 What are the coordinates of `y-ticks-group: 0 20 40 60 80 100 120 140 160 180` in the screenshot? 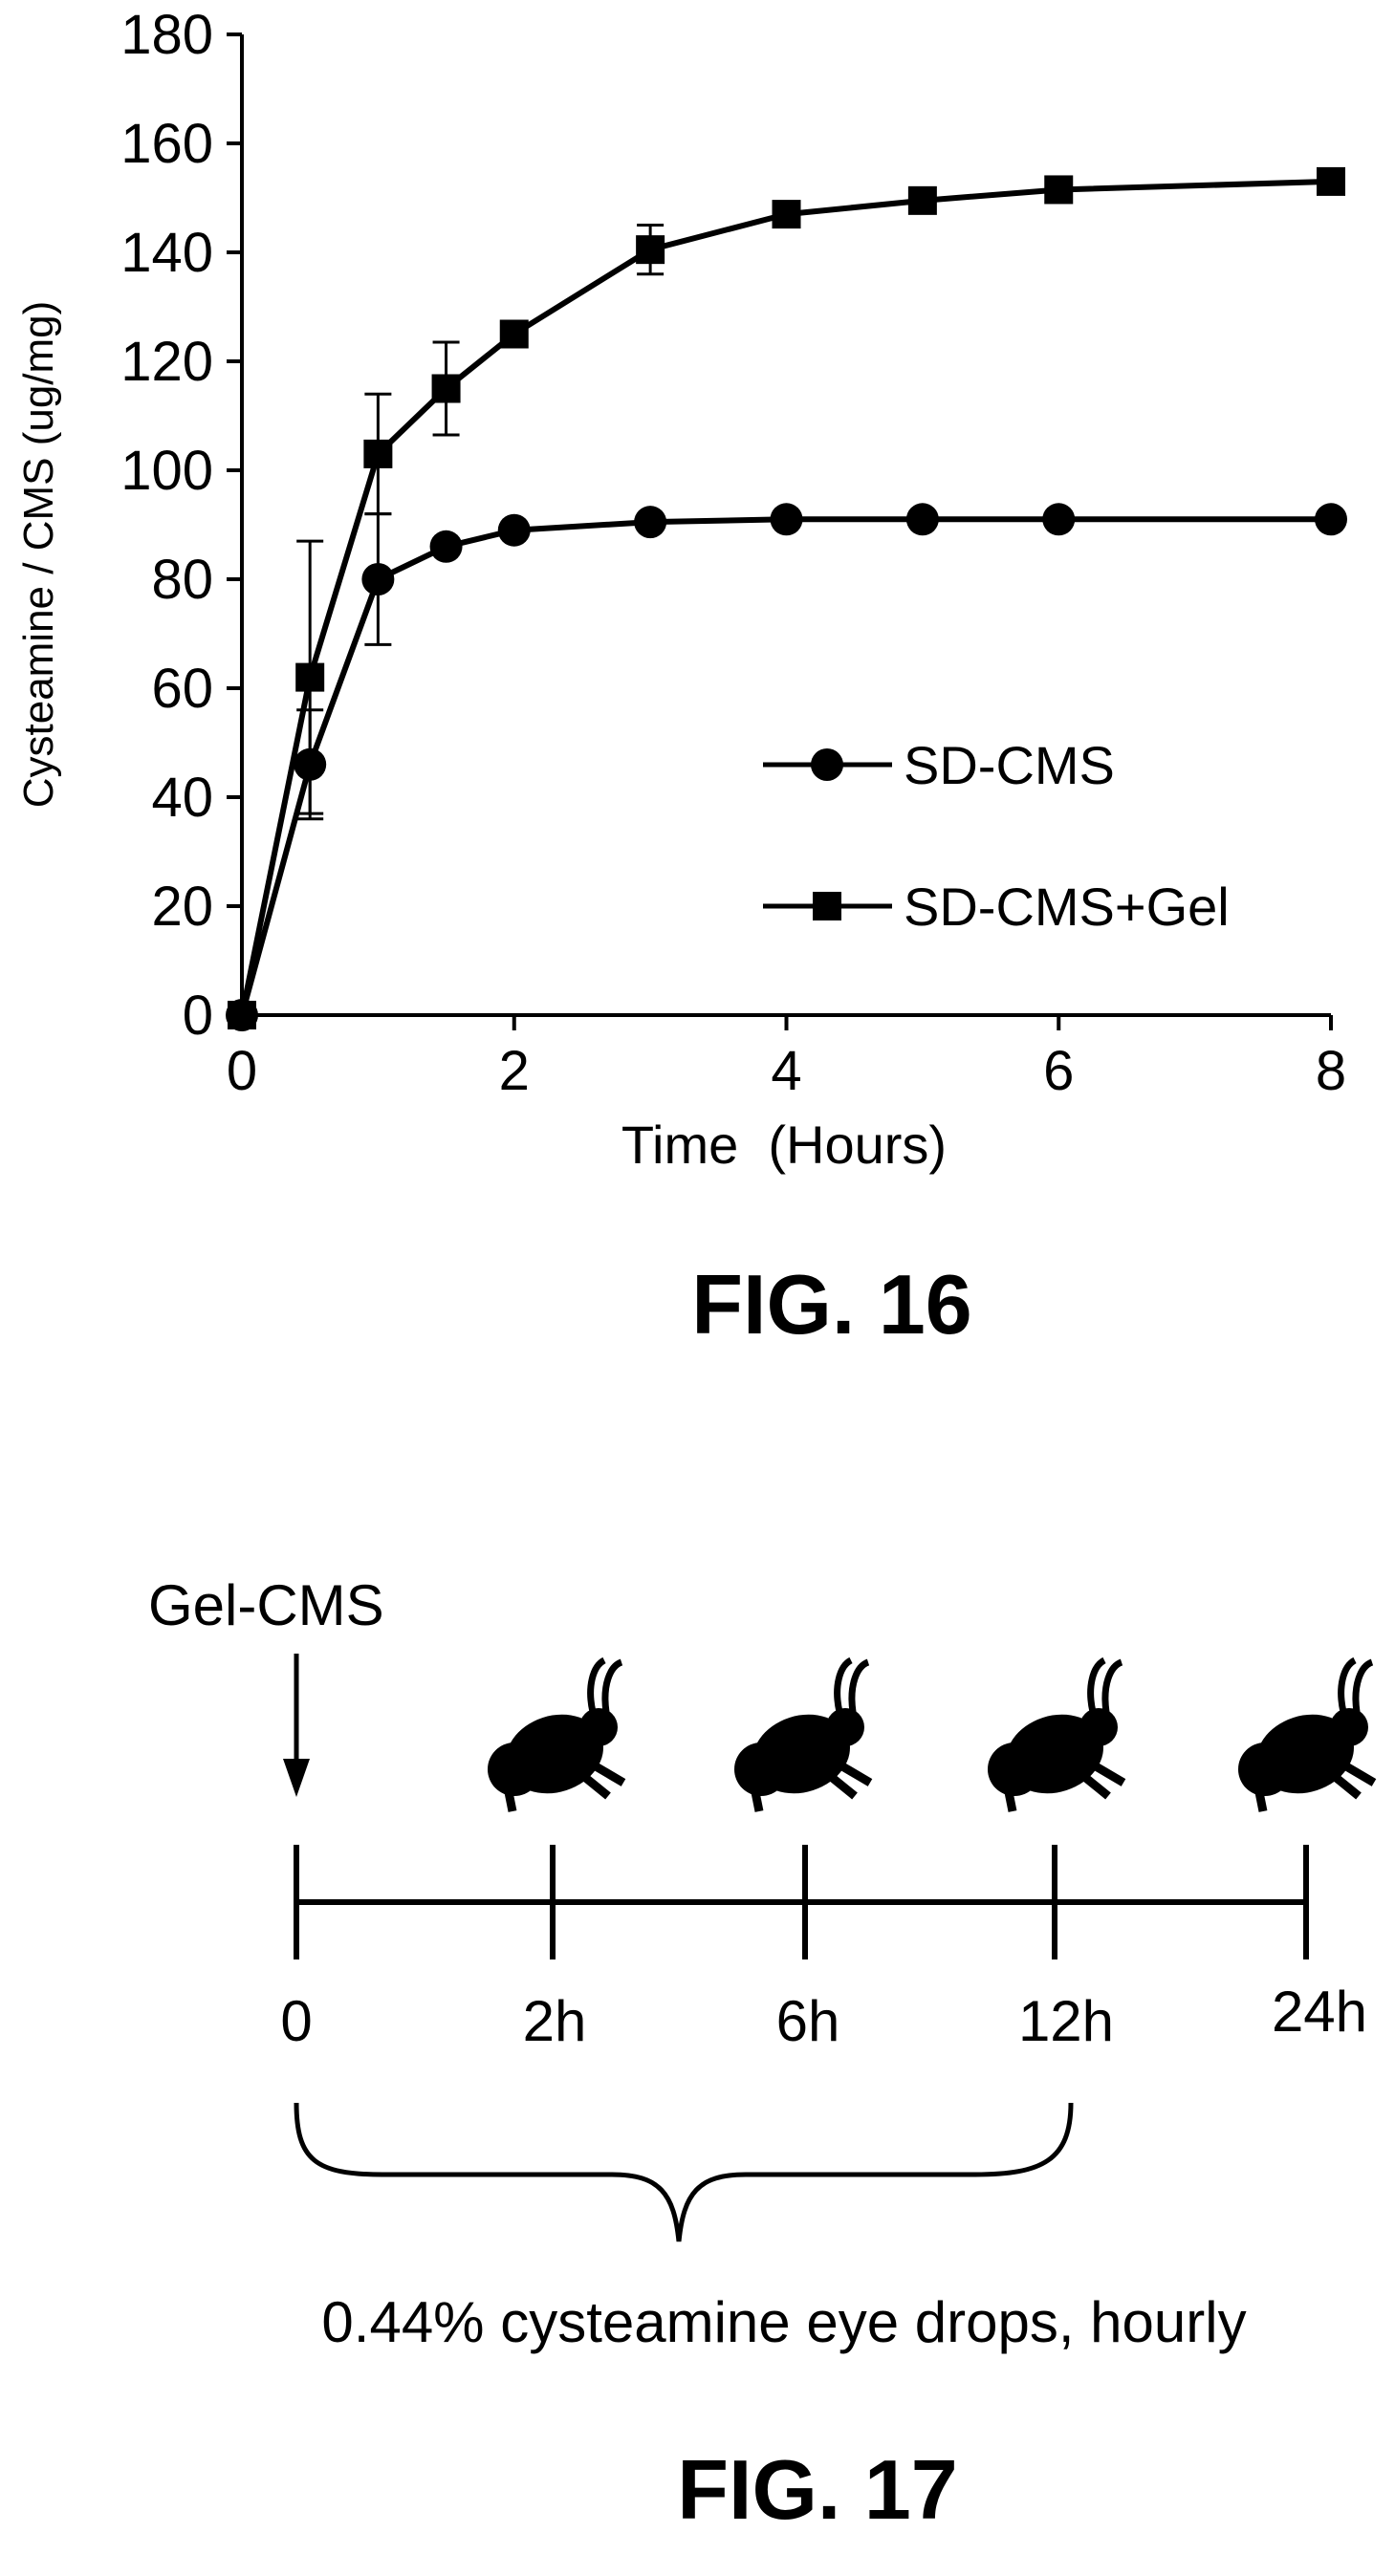 It's located at (181, 525).